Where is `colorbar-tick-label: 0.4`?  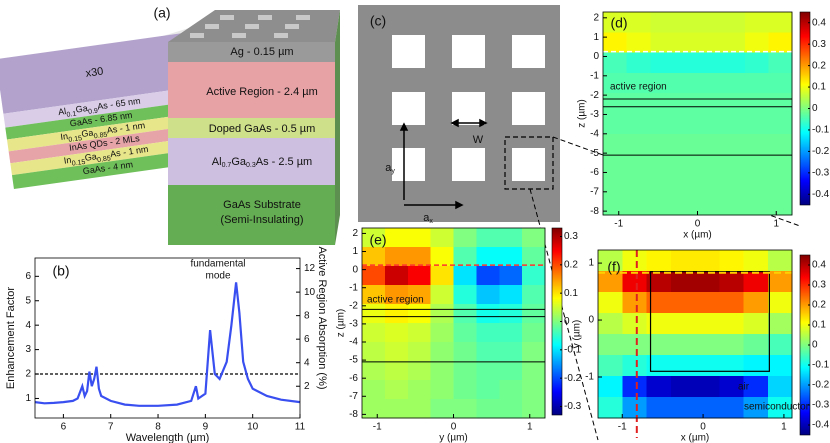 colorbar-tick-label: 0.4 is located at coordinates (819, 265).